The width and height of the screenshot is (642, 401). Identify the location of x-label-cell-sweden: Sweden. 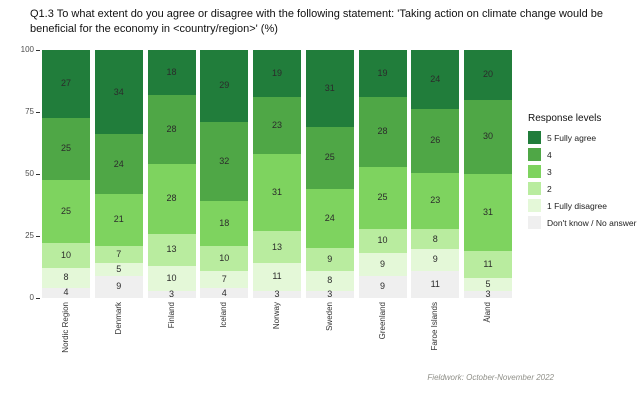
(330, 341).